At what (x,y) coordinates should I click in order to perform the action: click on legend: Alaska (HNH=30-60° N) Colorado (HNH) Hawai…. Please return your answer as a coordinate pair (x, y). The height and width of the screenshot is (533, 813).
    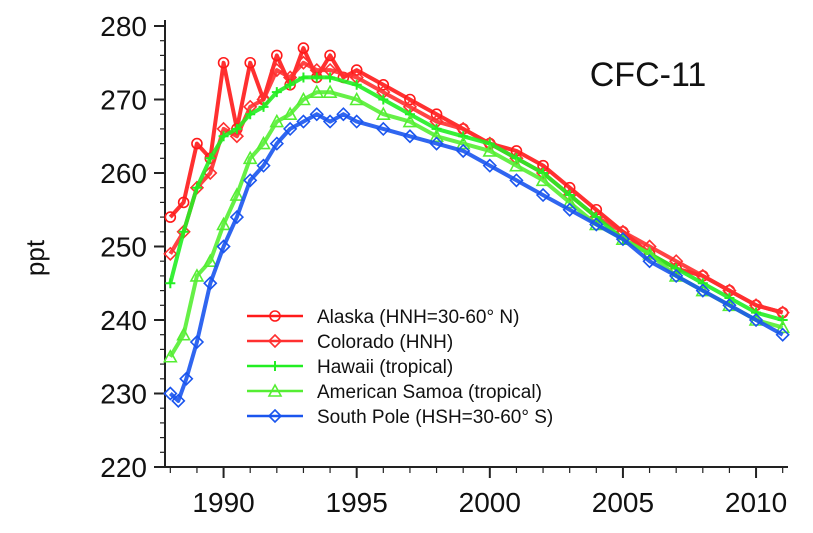
    Looking at the image, I should click on (400, 367).